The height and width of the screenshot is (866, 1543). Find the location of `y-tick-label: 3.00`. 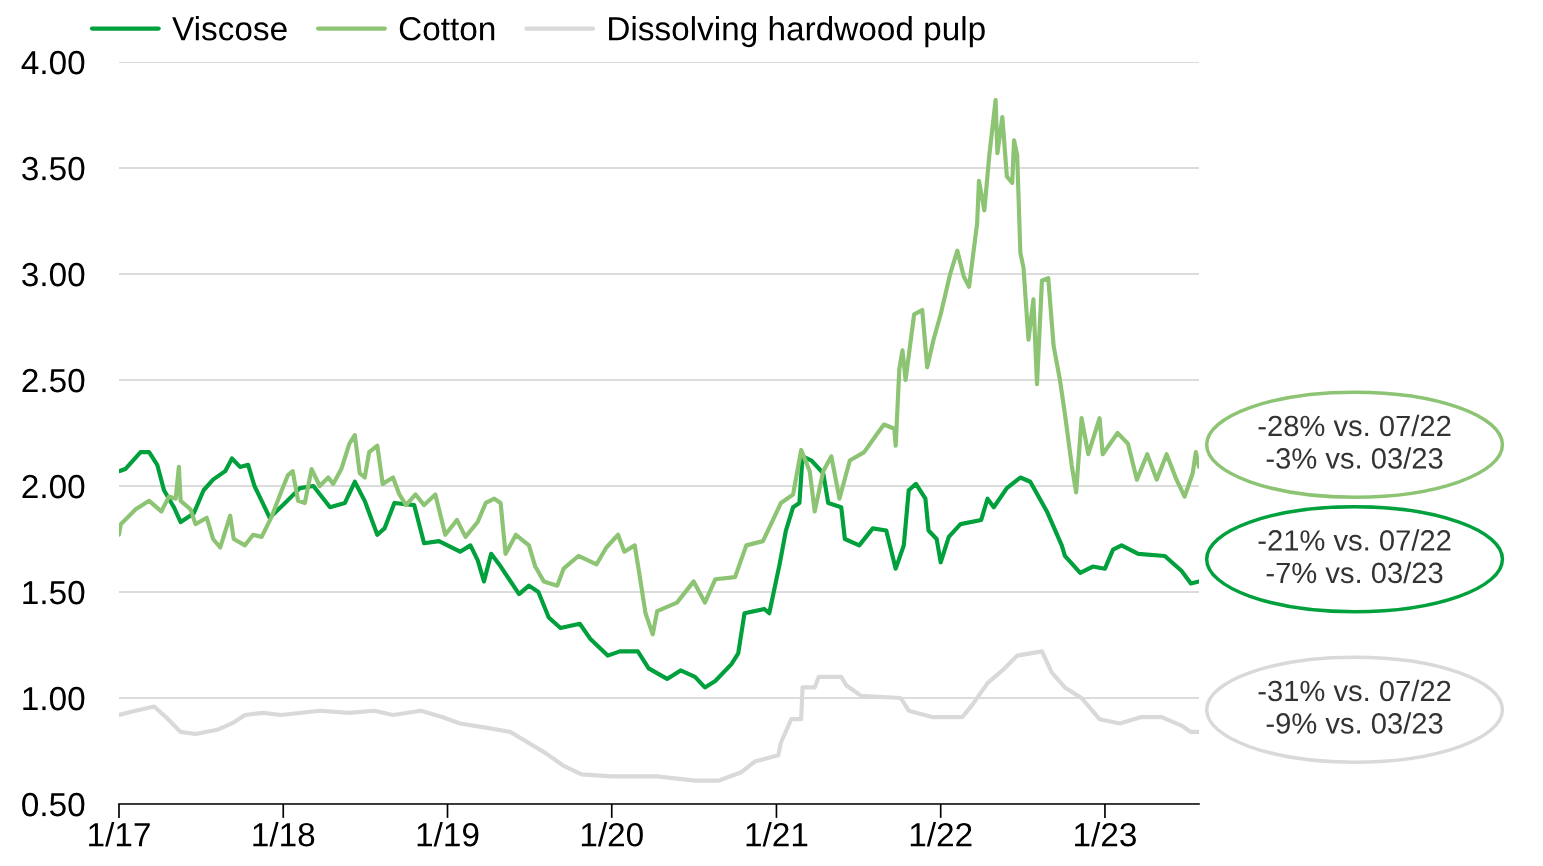

y-tick-label: 3.00 is located at coordinates (53, 274).